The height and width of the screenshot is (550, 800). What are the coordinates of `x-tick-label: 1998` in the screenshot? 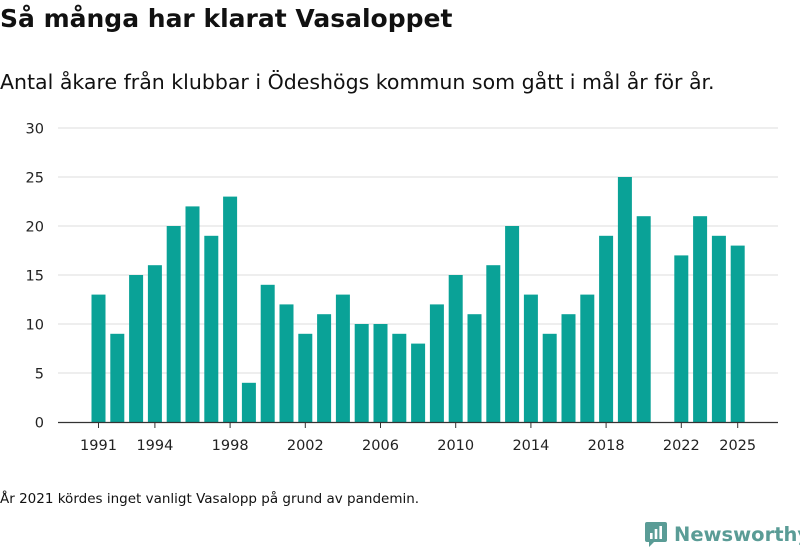 It's located at (230, 446).